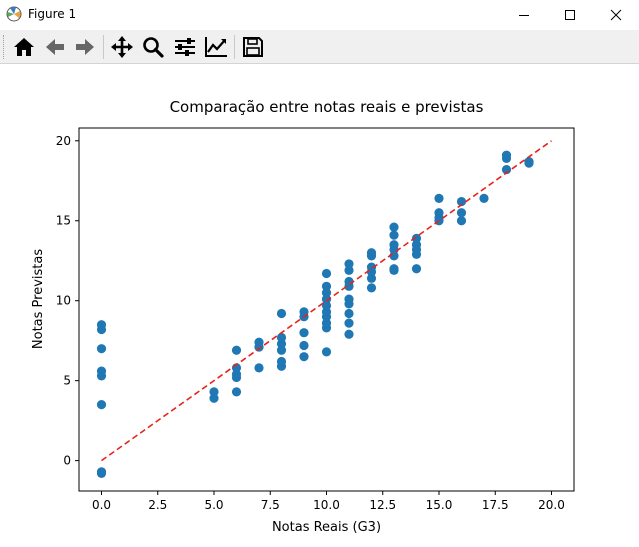  What do you see at coordinates (101, 505) in the screenshot?
I see `x-tick-label: 0.0` at bounding box center [101, 505].